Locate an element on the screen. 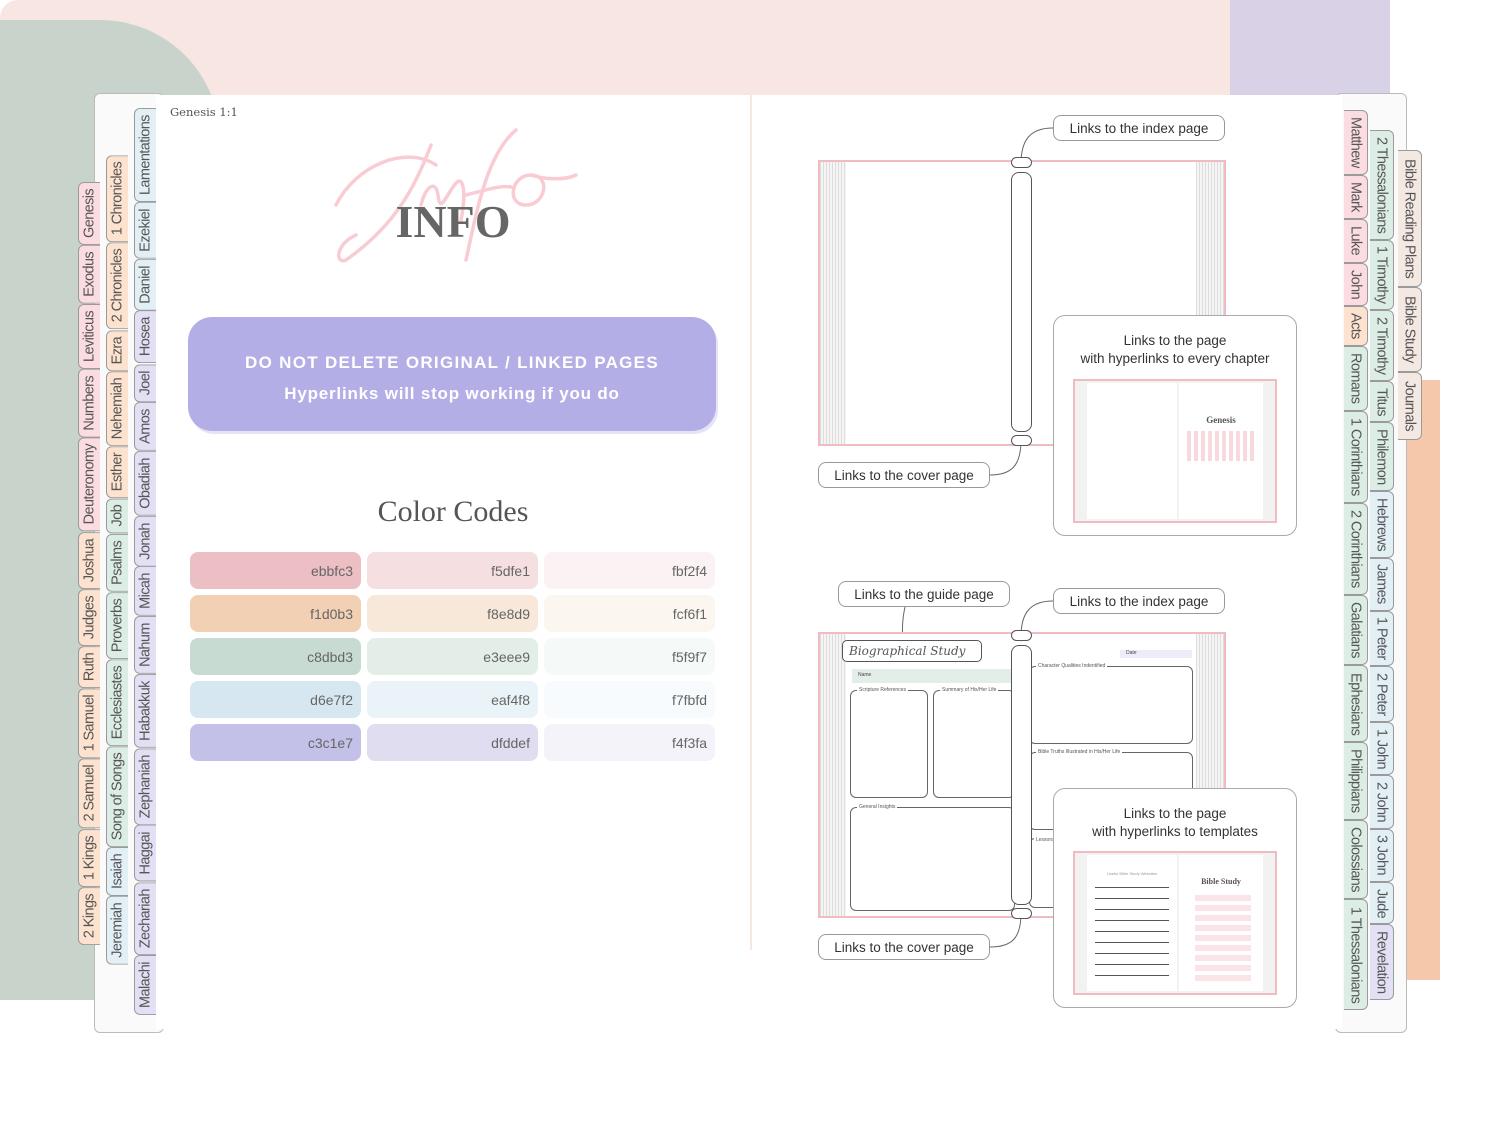  color-swatch: dfddef is located at coordinates (452, 742).